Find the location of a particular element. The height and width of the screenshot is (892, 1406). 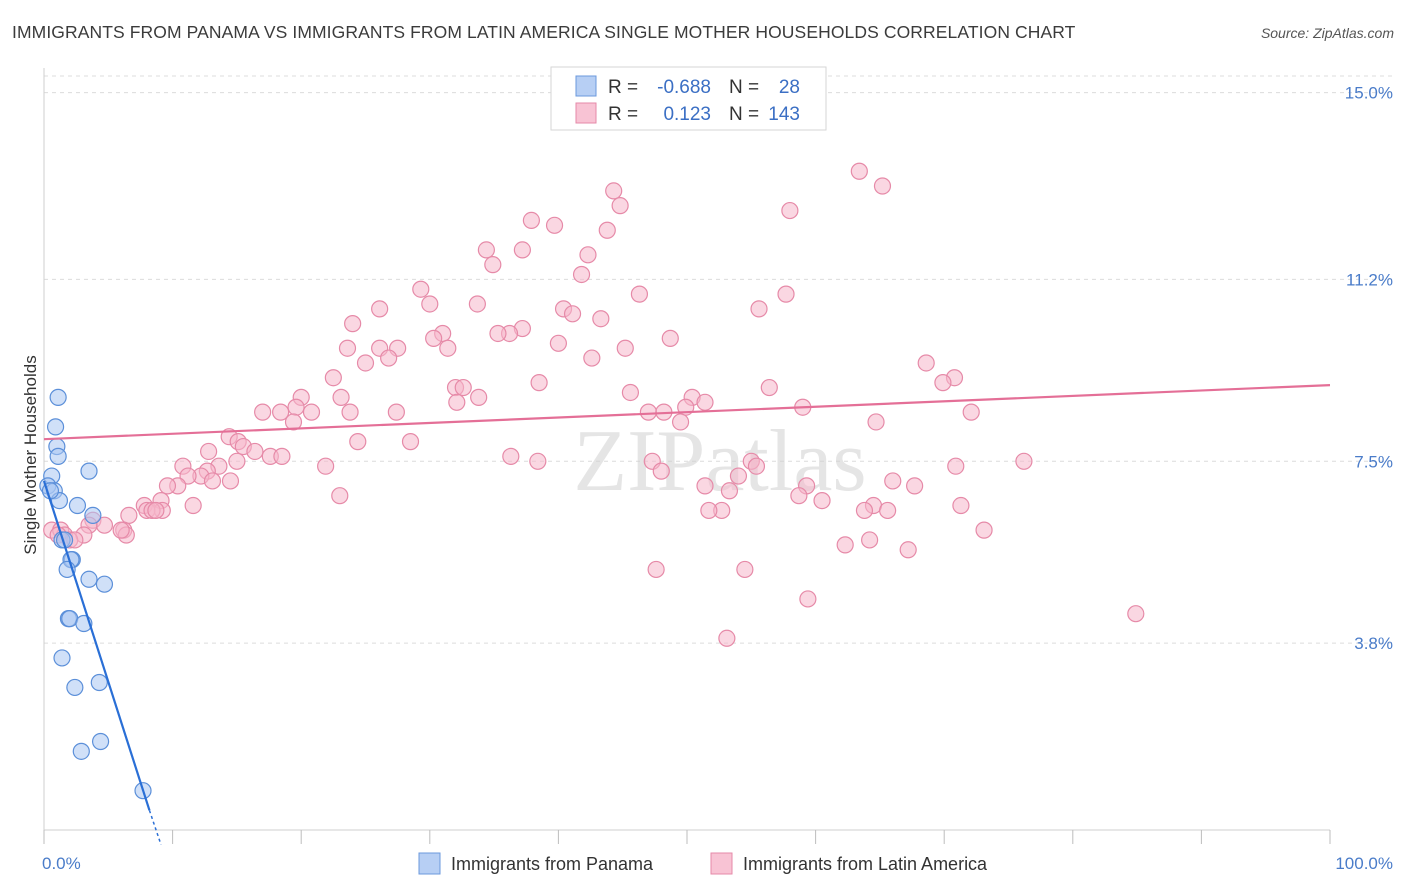

series-panama is located at coordinates (95, 594).